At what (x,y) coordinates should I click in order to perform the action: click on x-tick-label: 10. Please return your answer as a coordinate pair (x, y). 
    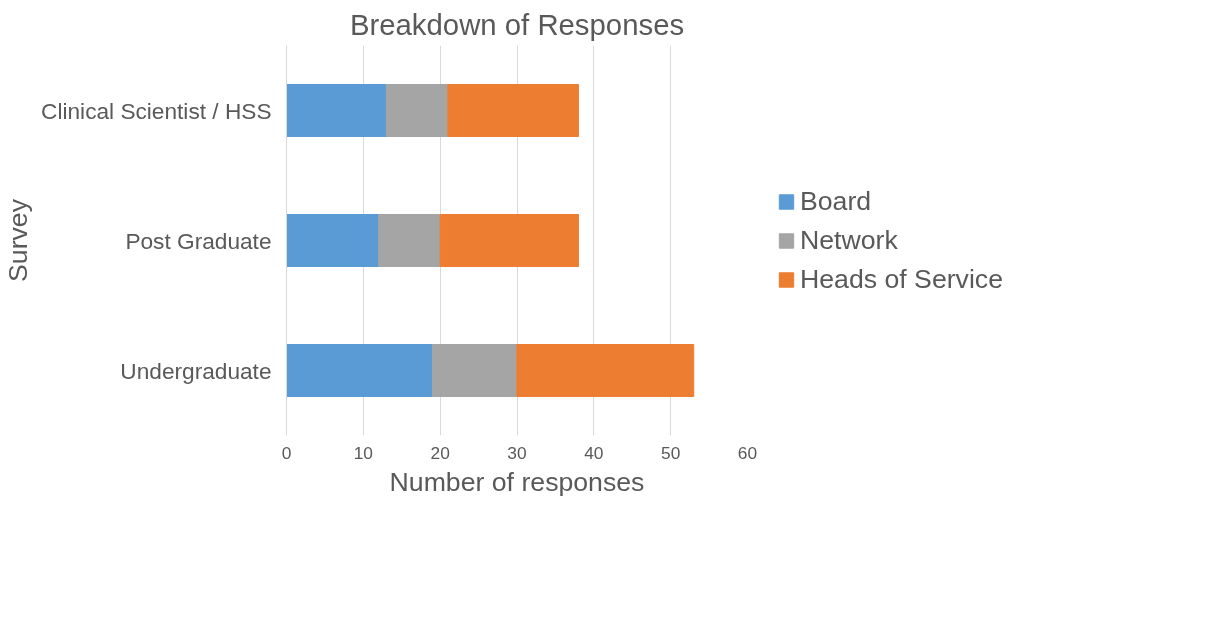
    Looking at the image, I should click on (363, 452).